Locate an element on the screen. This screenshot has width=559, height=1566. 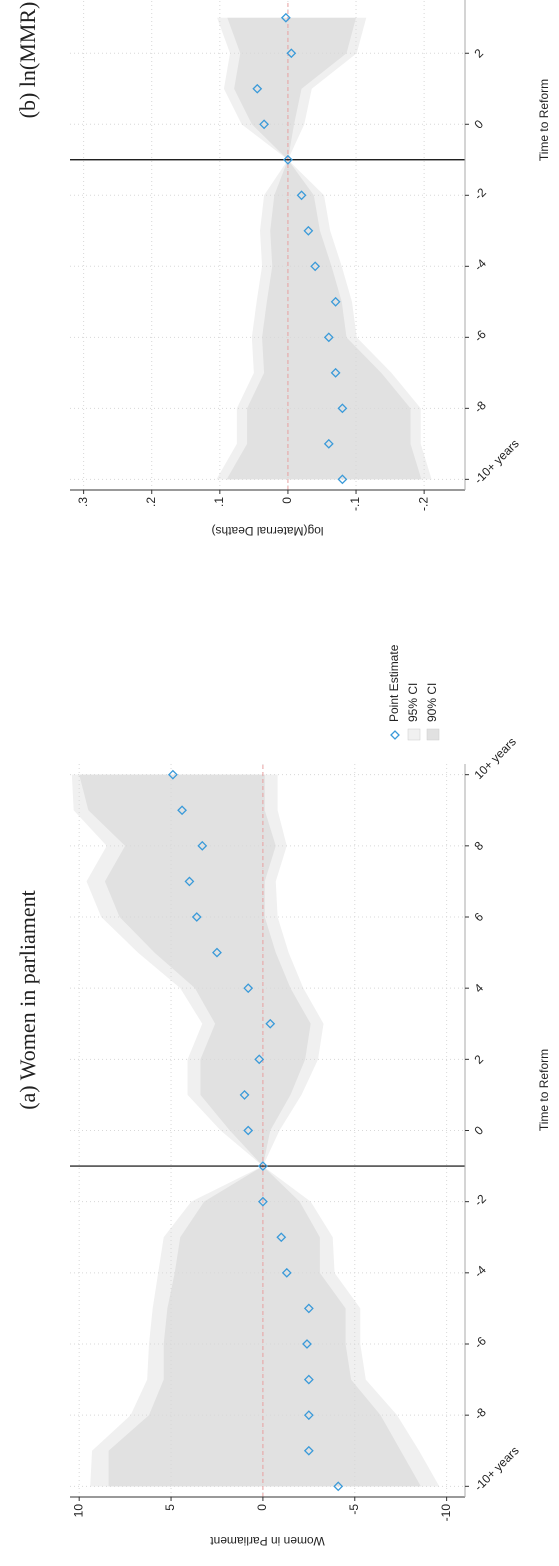
ci-band is located at coordinates (324, 248).